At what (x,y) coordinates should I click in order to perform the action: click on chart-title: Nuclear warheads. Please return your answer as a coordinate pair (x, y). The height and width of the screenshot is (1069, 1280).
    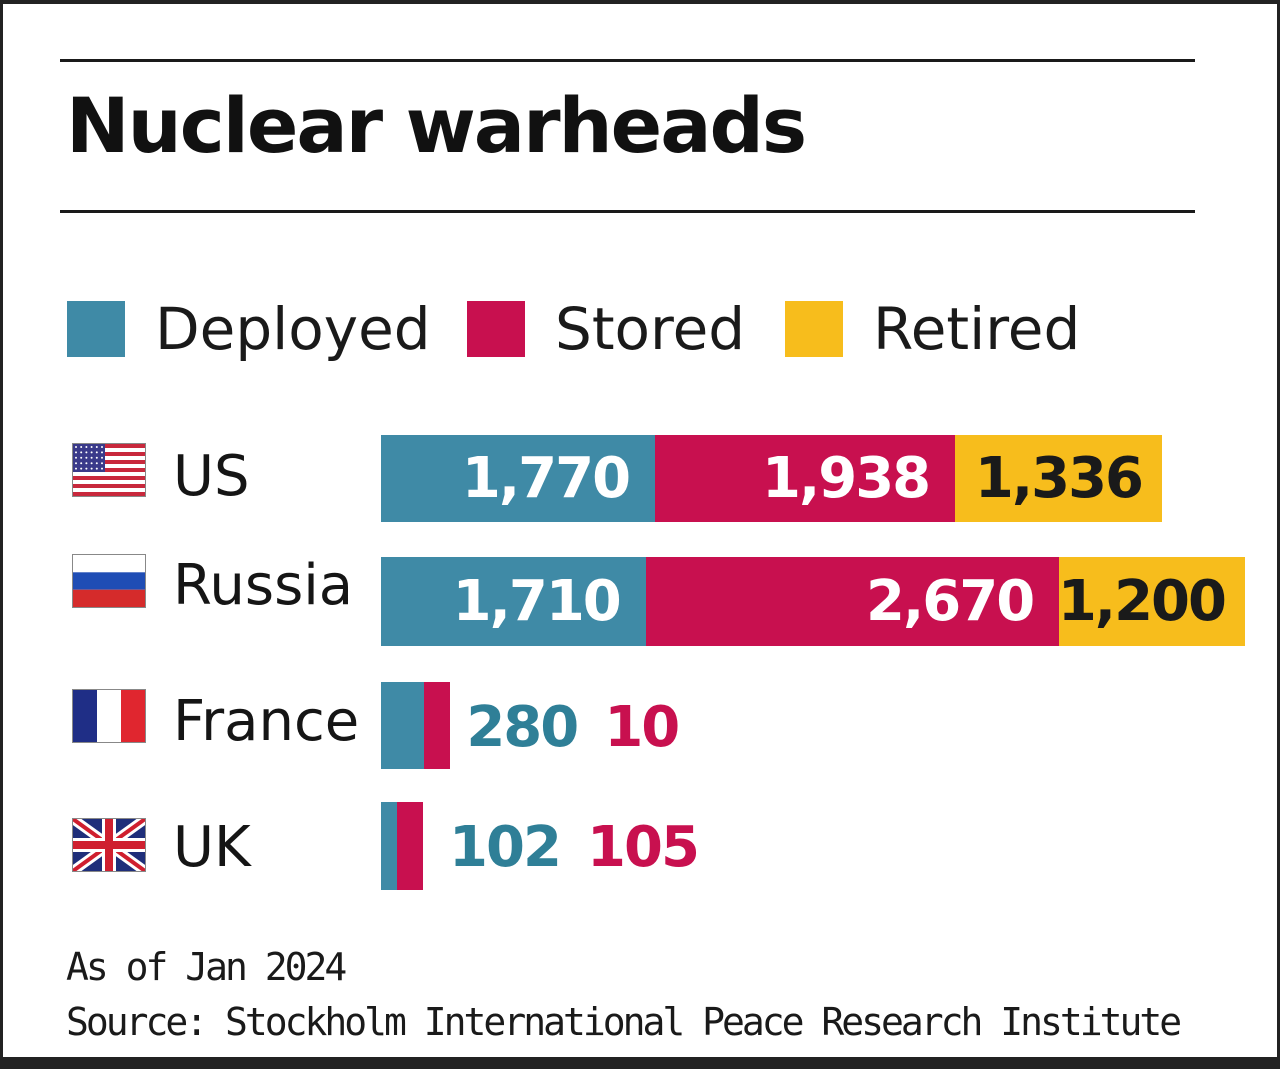
    Looking at the image, I should click on (436, 125).